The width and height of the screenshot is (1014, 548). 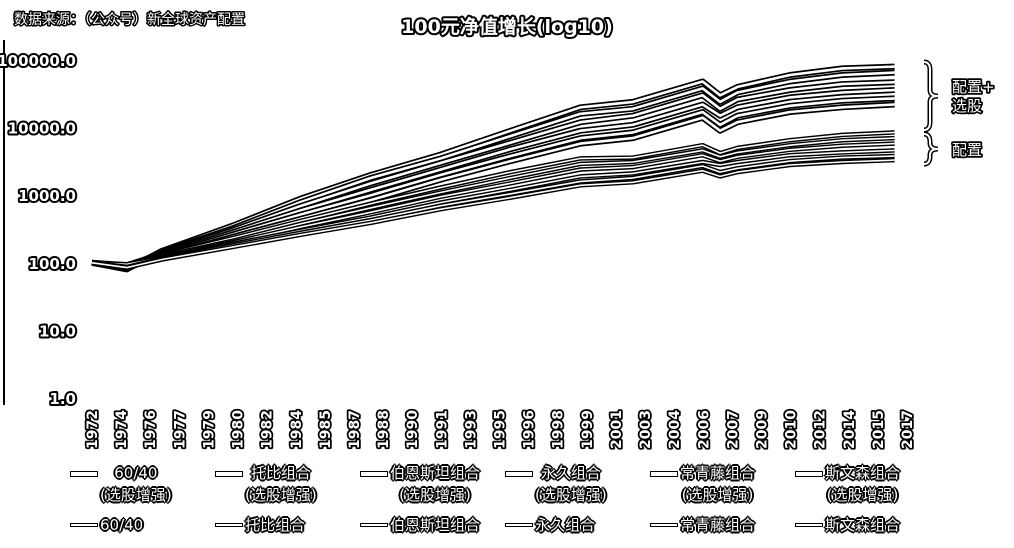 What do you see at coordinates (931, 149) in the screenshot?
I see `annotation-brace-allocation` at bounding box center [931, 149].